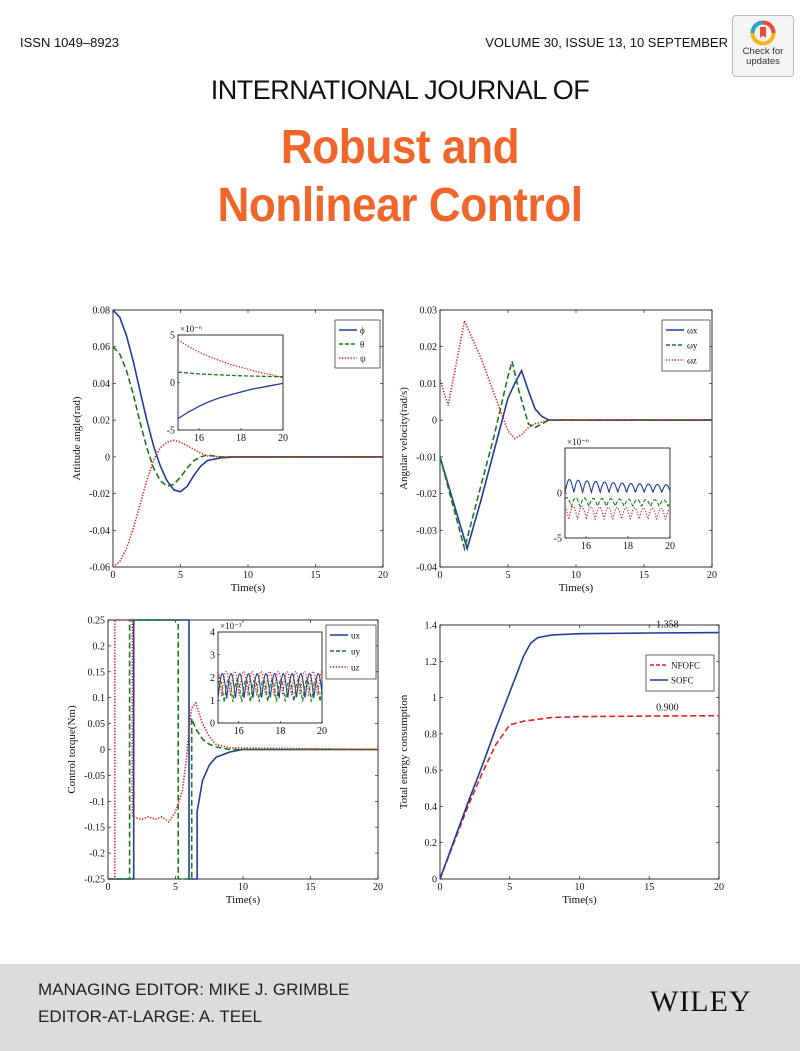 The image size is (800, 1051). Describe the element at coordinates (97, 724) in the screenshot. I see `y-tick-label: 0.05` at that location.